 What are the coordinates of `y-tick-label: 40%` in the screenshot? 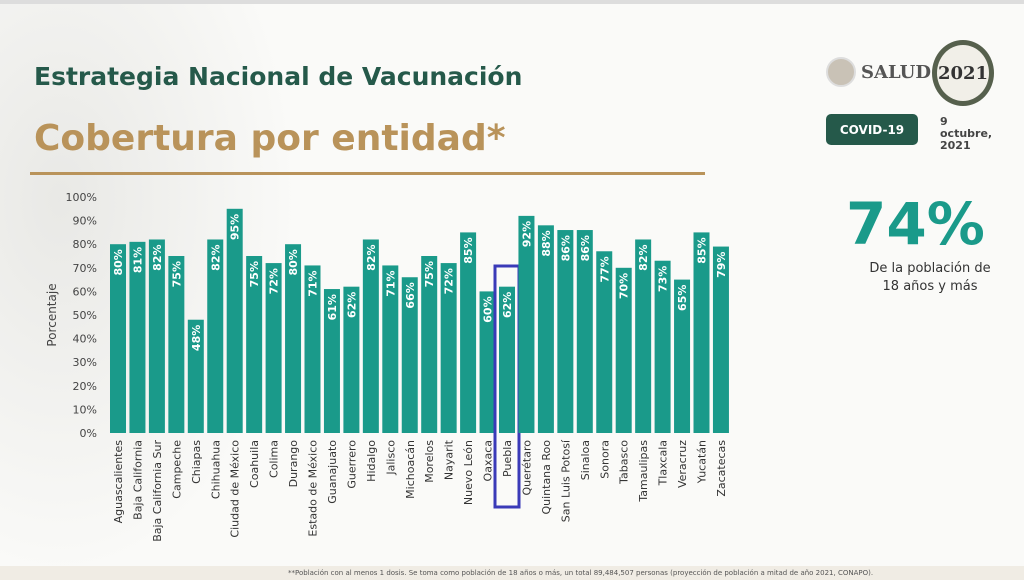 It's located at (85, 339).